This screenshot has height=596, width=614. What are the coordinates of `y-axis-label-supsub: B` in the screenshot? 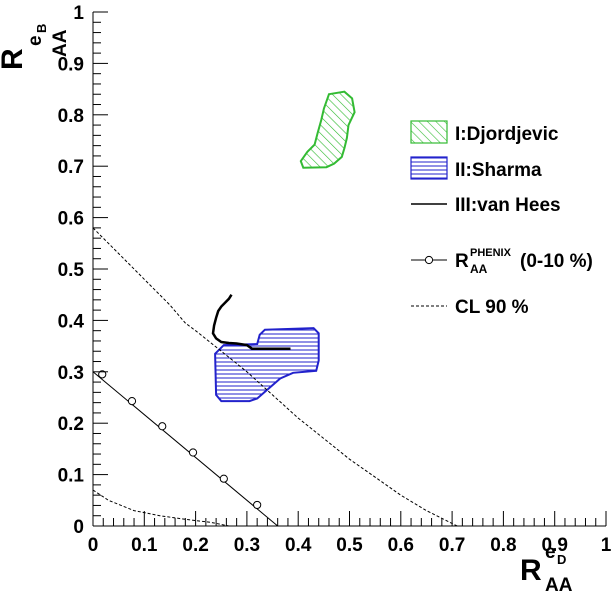 It's located at (41, 28).